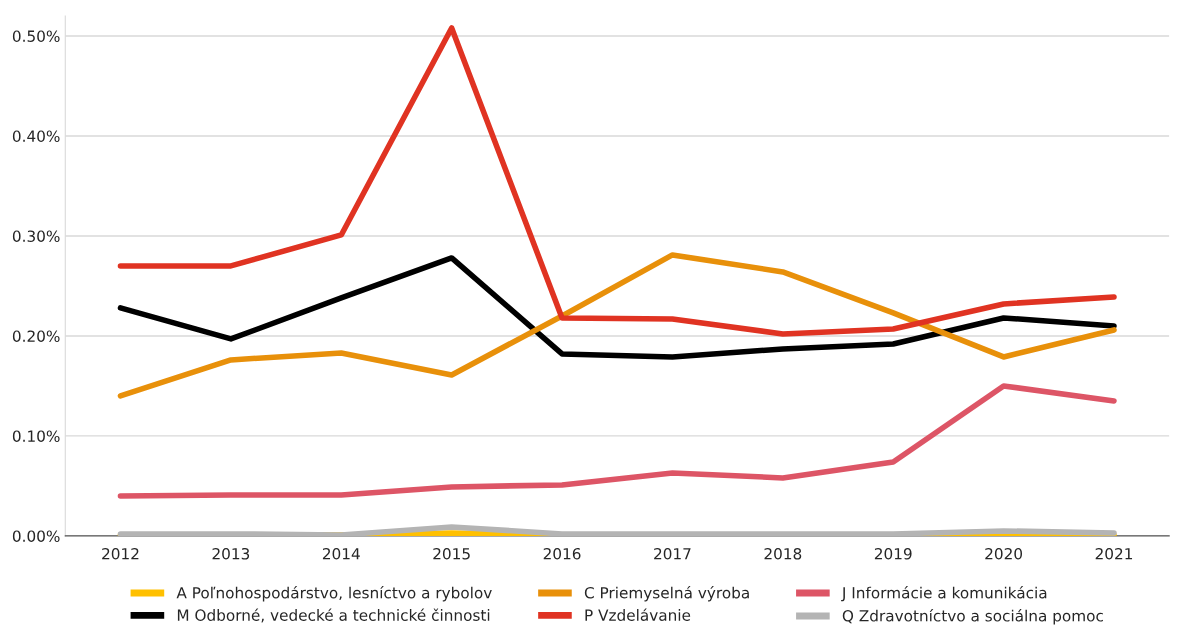  Describe the element at coordinates (451, 554) in the screenshot. I see `x-tick-label: 2015` at that location.